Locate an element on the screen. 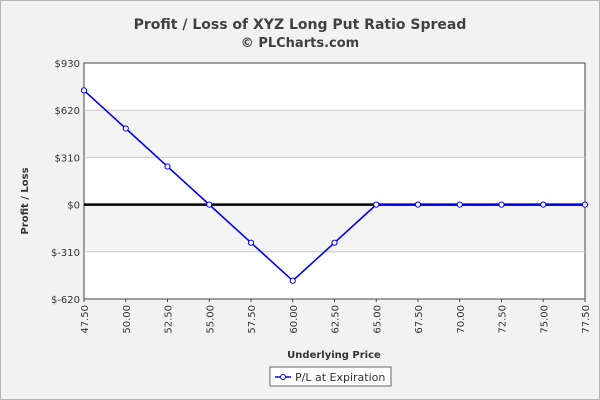 The image size is (600, 400). x-tick-label: 57.50 is located at coordinates (252, 319).